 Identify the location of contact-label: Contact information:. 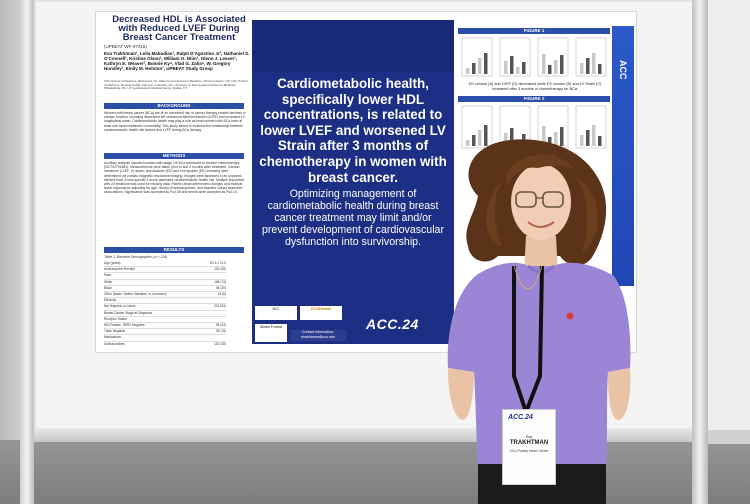
(318, 332).